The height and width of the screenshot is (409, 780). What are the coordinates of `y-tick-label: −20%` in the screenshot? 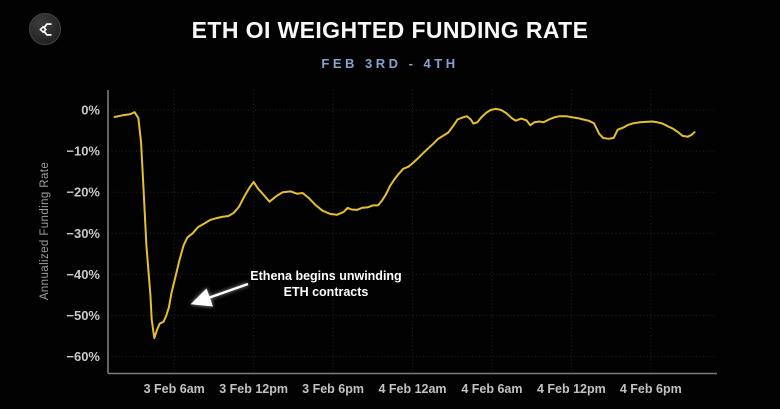 It's located at (83, 192).